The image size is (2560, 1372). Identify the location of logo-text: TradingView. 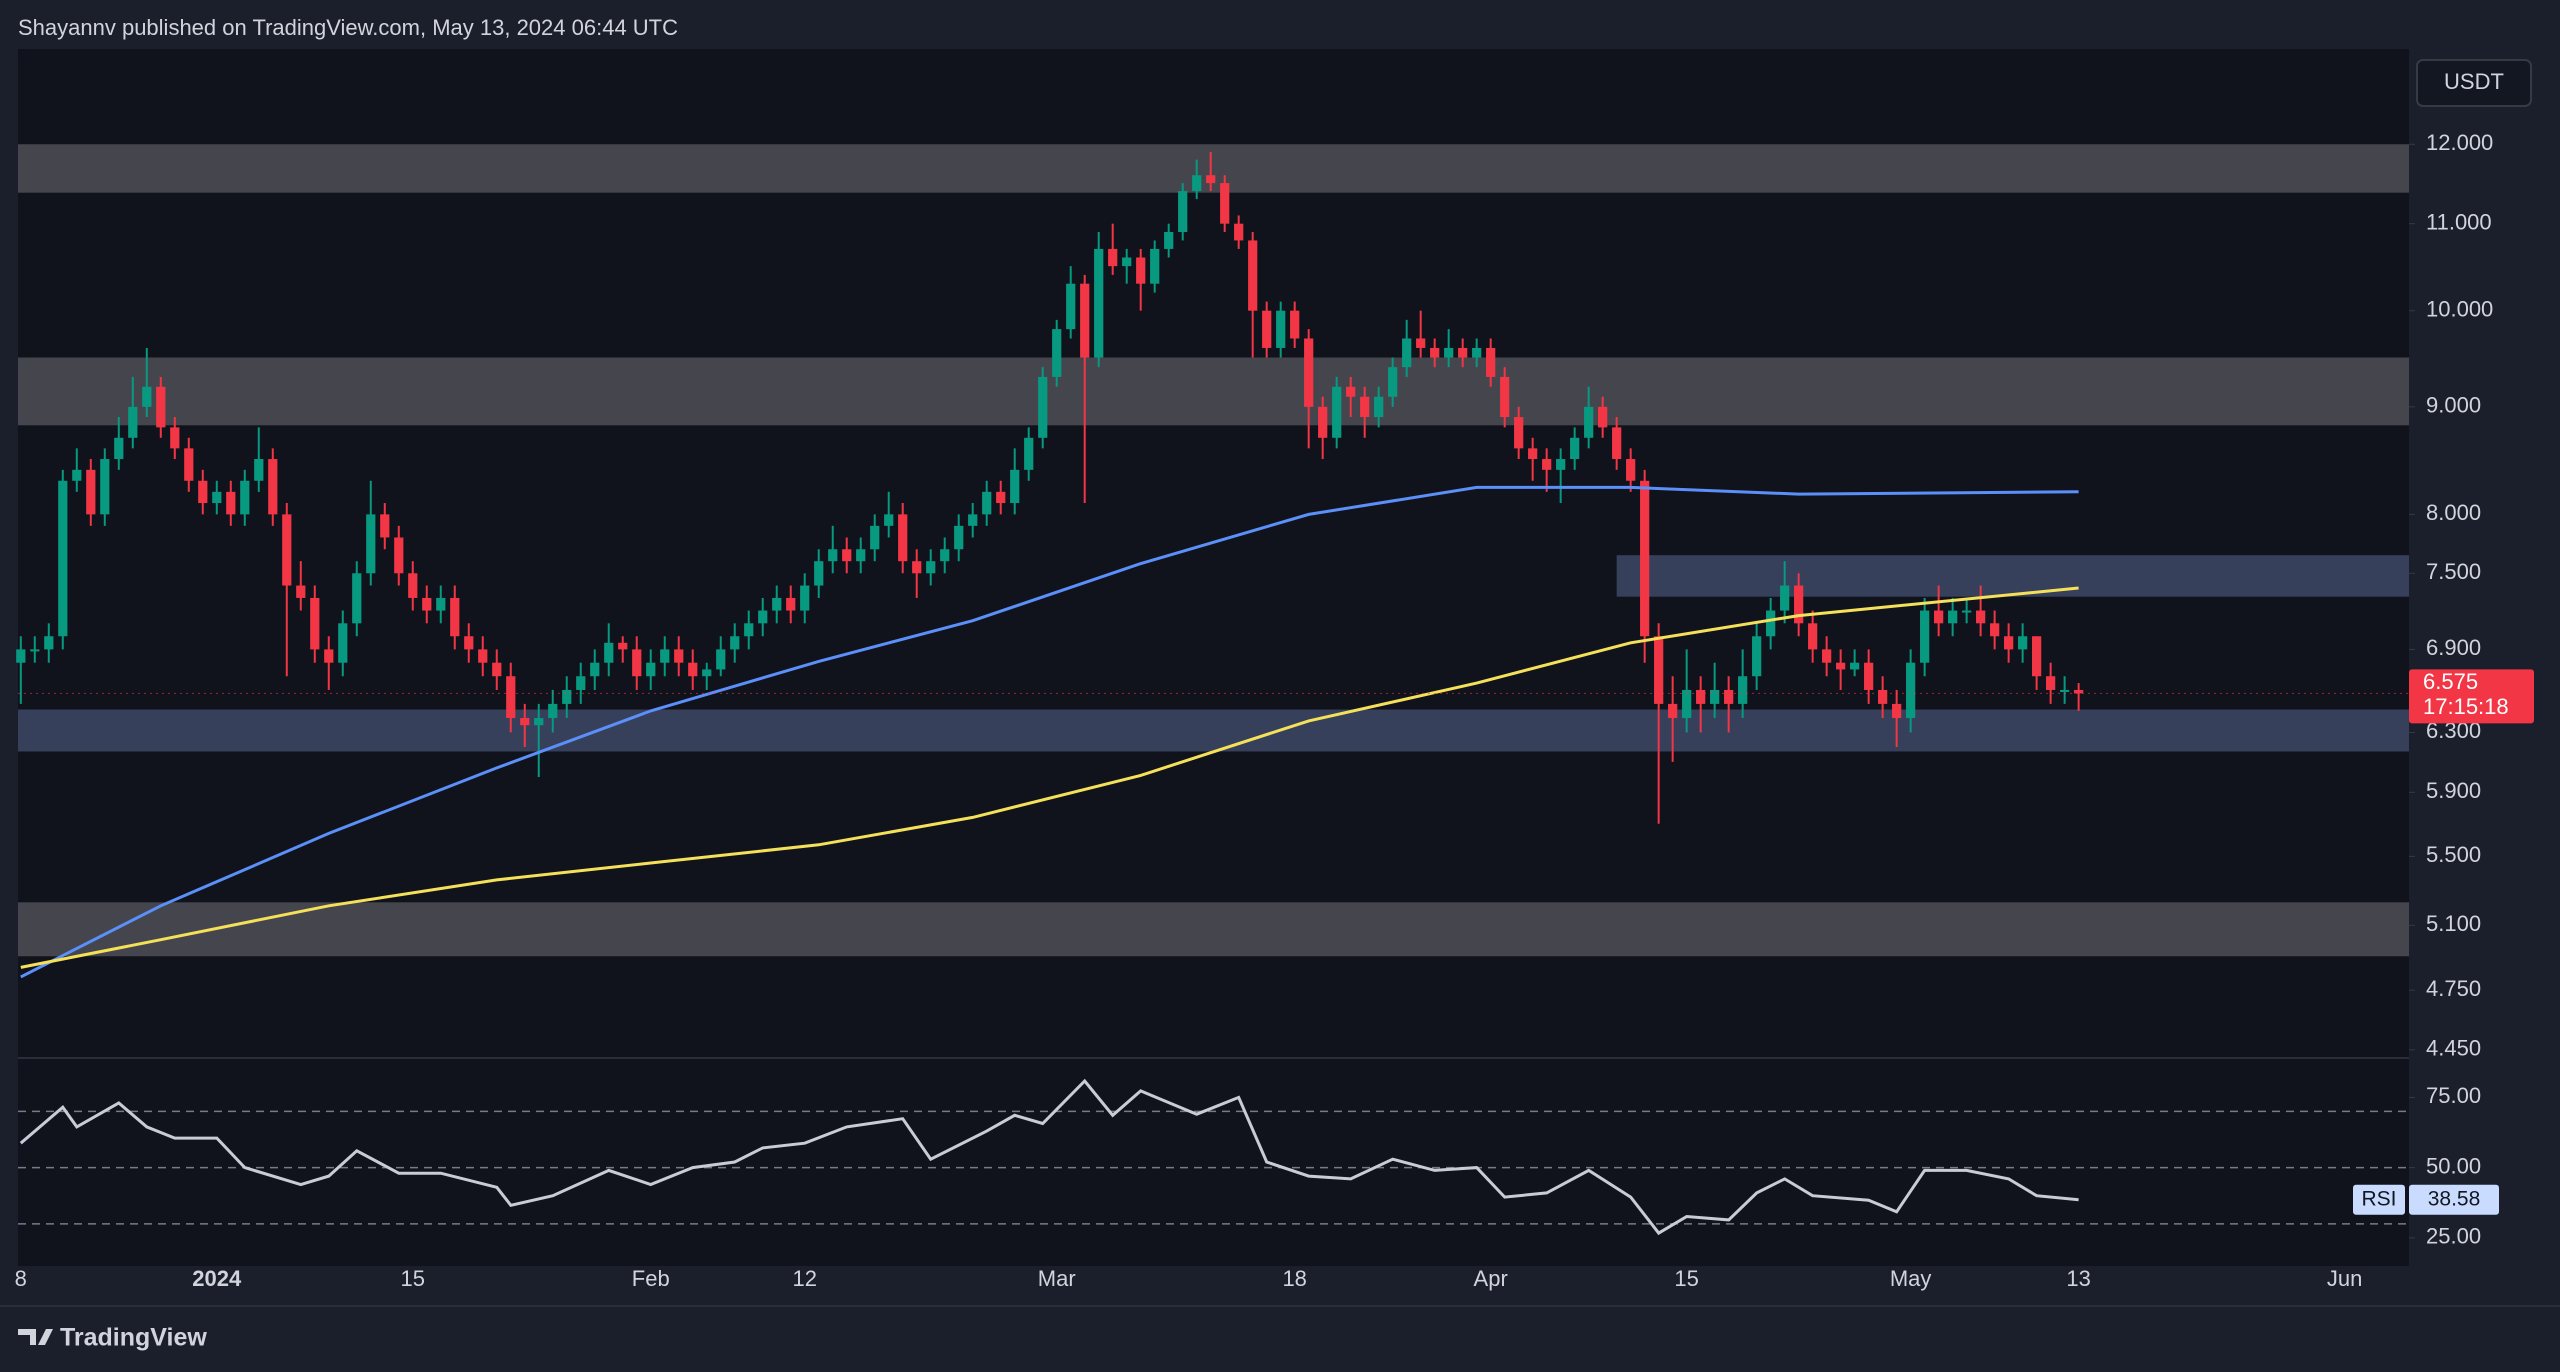
(133, 1338).